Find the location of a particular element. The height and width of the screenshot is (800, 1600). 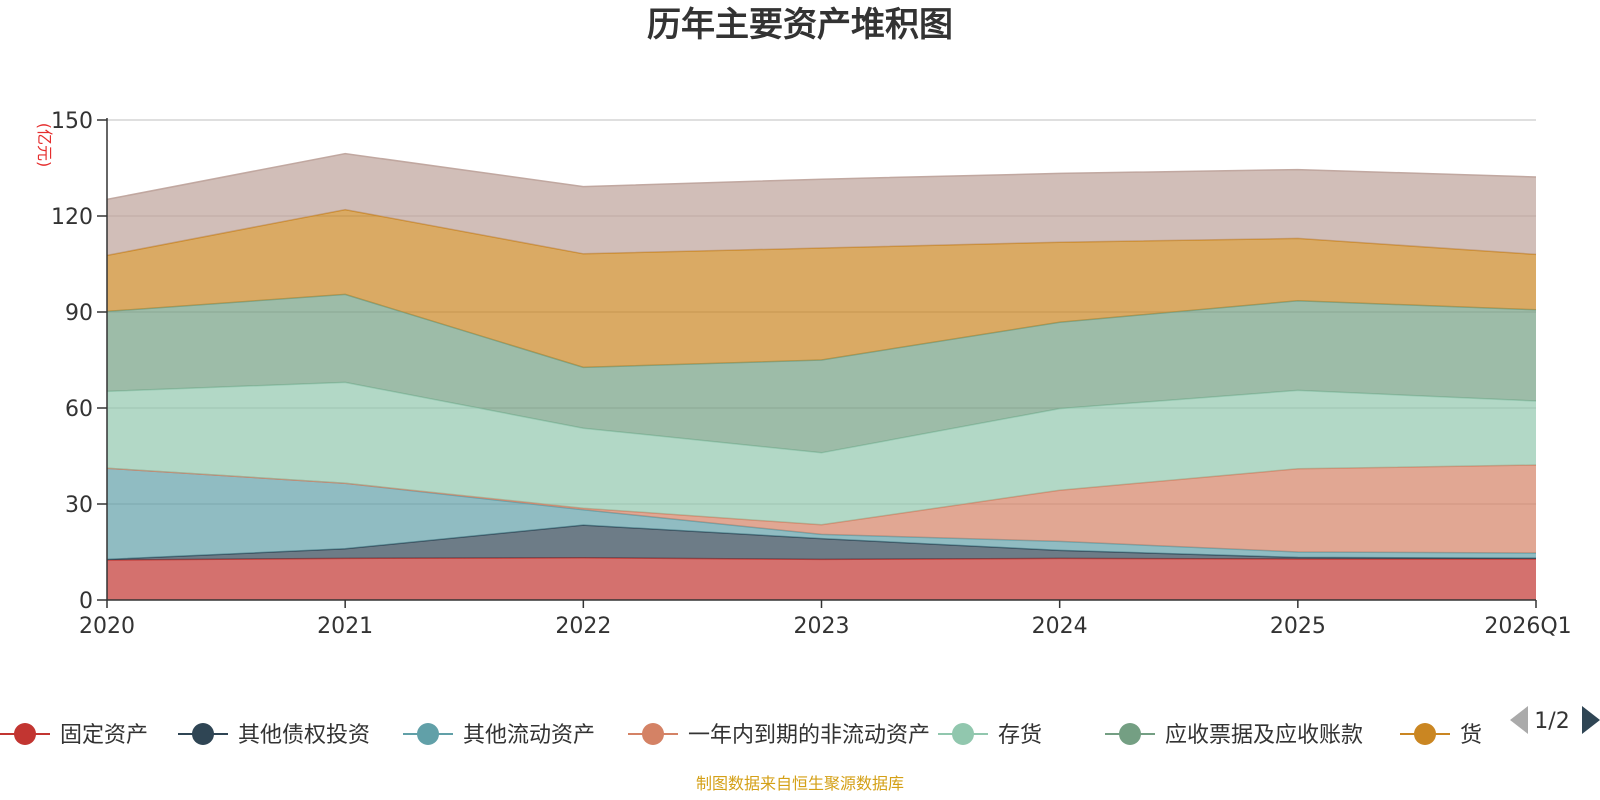

legend-item: 其他债权投资 is located at coordinates (274, 735).